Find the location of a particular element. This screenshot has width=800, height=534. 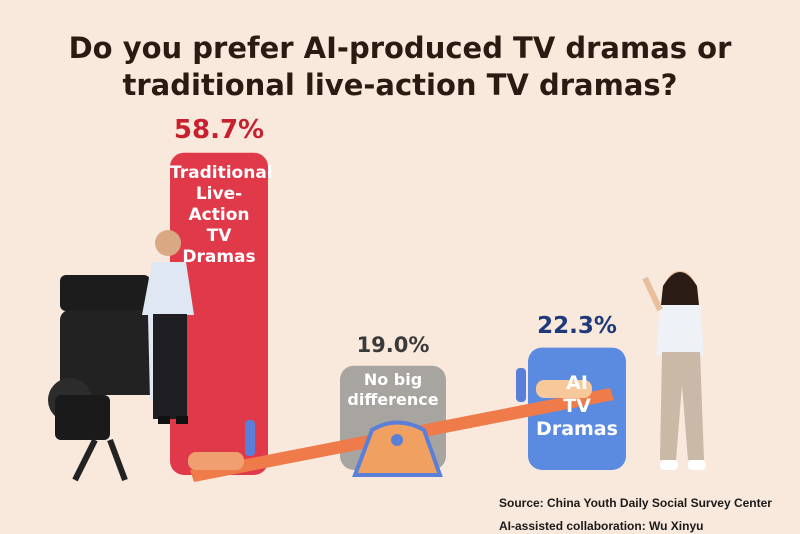

seesaw-fulcrum is located at coordinates (397, 448).